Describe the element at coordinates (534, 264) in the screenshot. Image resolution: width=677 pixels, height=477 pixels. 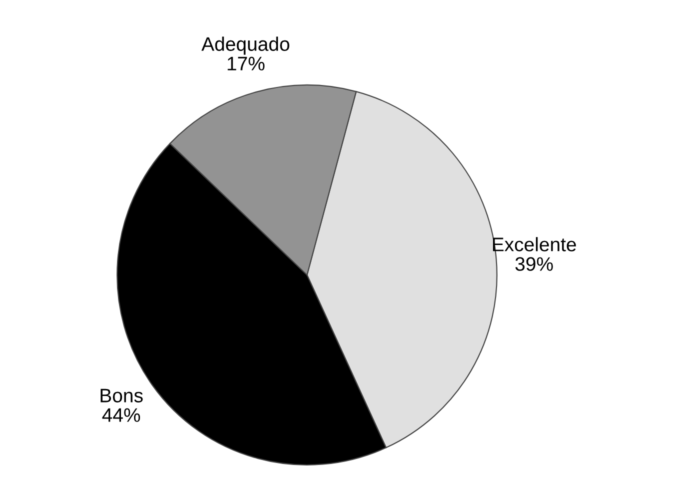
I see `data-label: 39%` at that location.